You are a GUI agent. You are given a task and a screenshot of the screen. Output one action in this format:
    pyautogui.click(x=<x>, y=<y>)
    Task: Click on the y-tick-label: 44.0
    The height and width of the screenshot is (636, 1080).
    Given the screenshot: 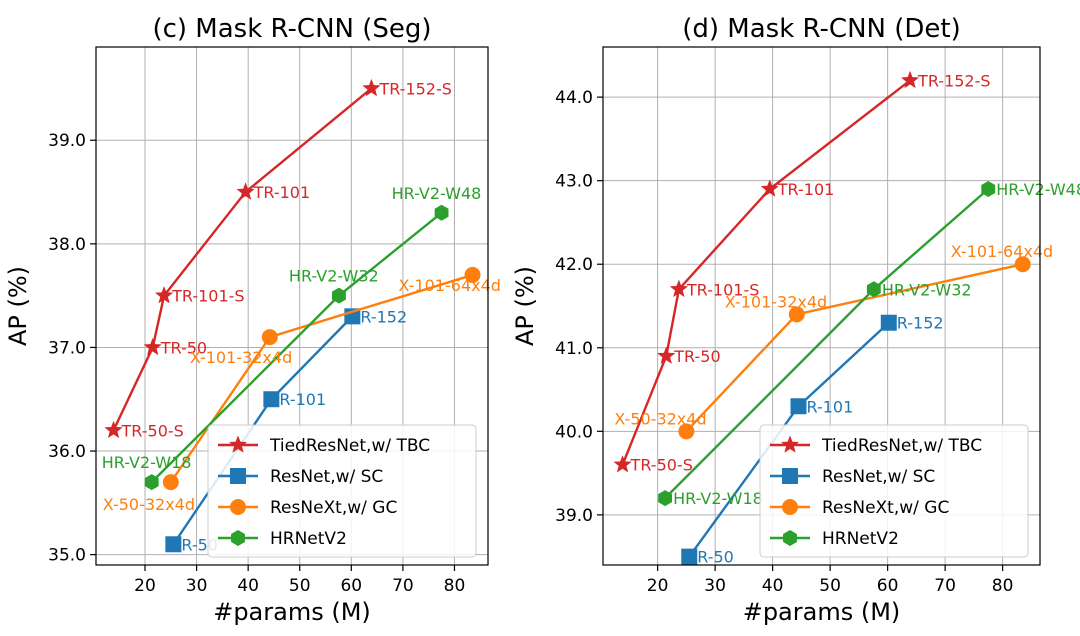 What is the action you would take?
    pyautogui.click(x=574, y=98)
    